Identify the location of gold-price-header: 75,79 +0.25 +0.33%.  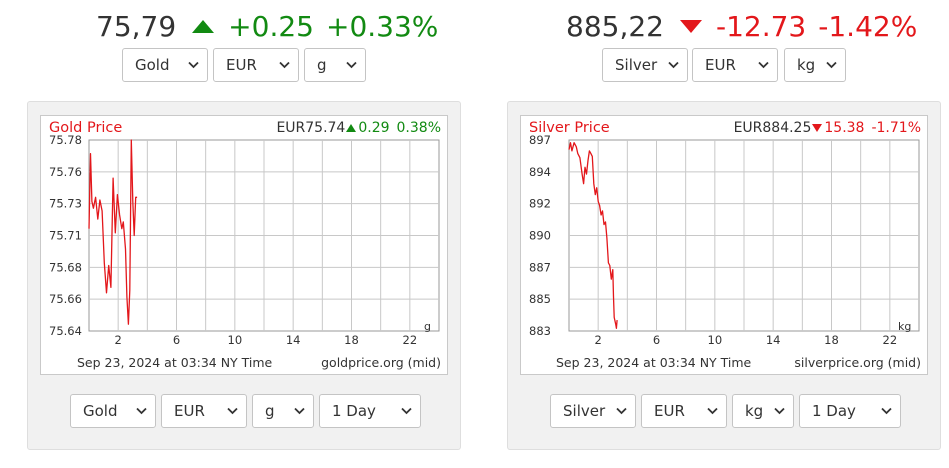
(267, 26).